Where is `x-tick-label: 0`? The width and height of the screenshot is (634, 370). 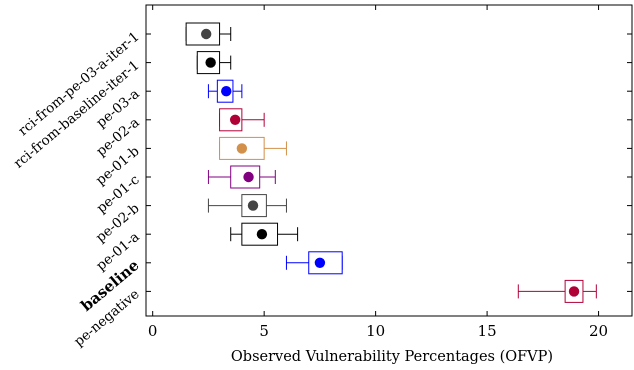
x-tick-label: 0 is located at coordinates (153, 331).